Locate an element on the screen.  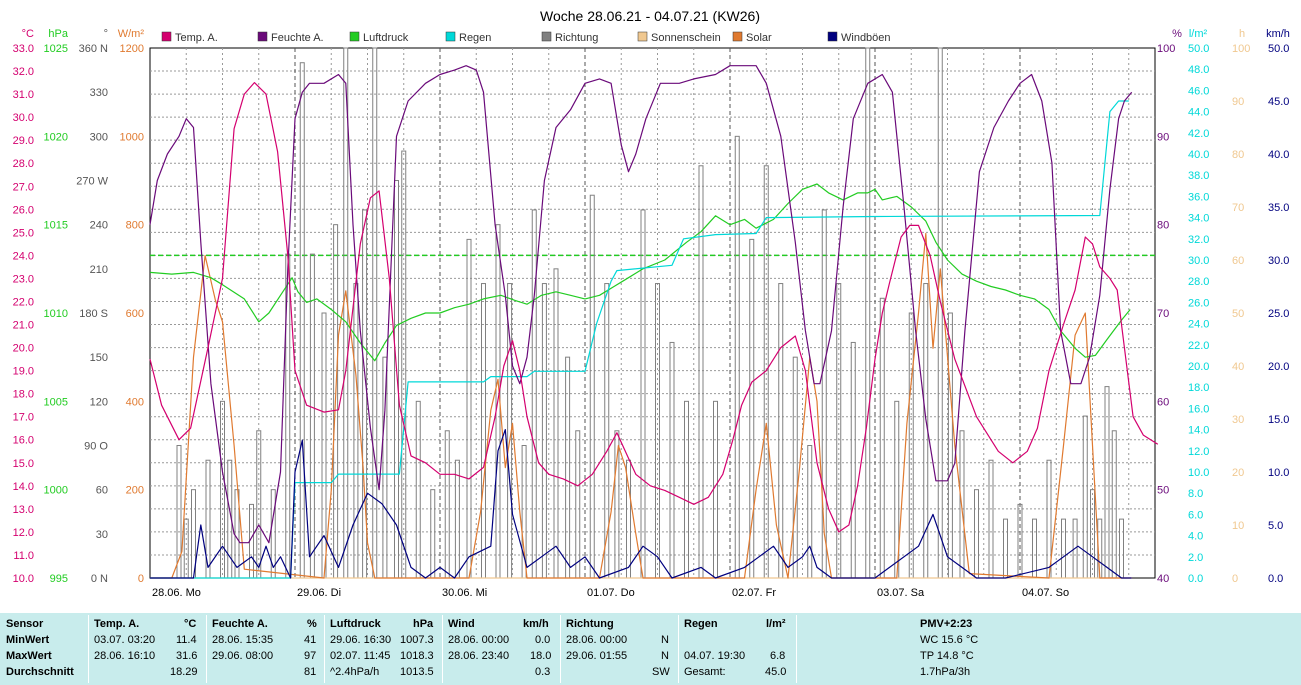
right-axis-tick: 46.0 is located at coordinates (1198, 91).